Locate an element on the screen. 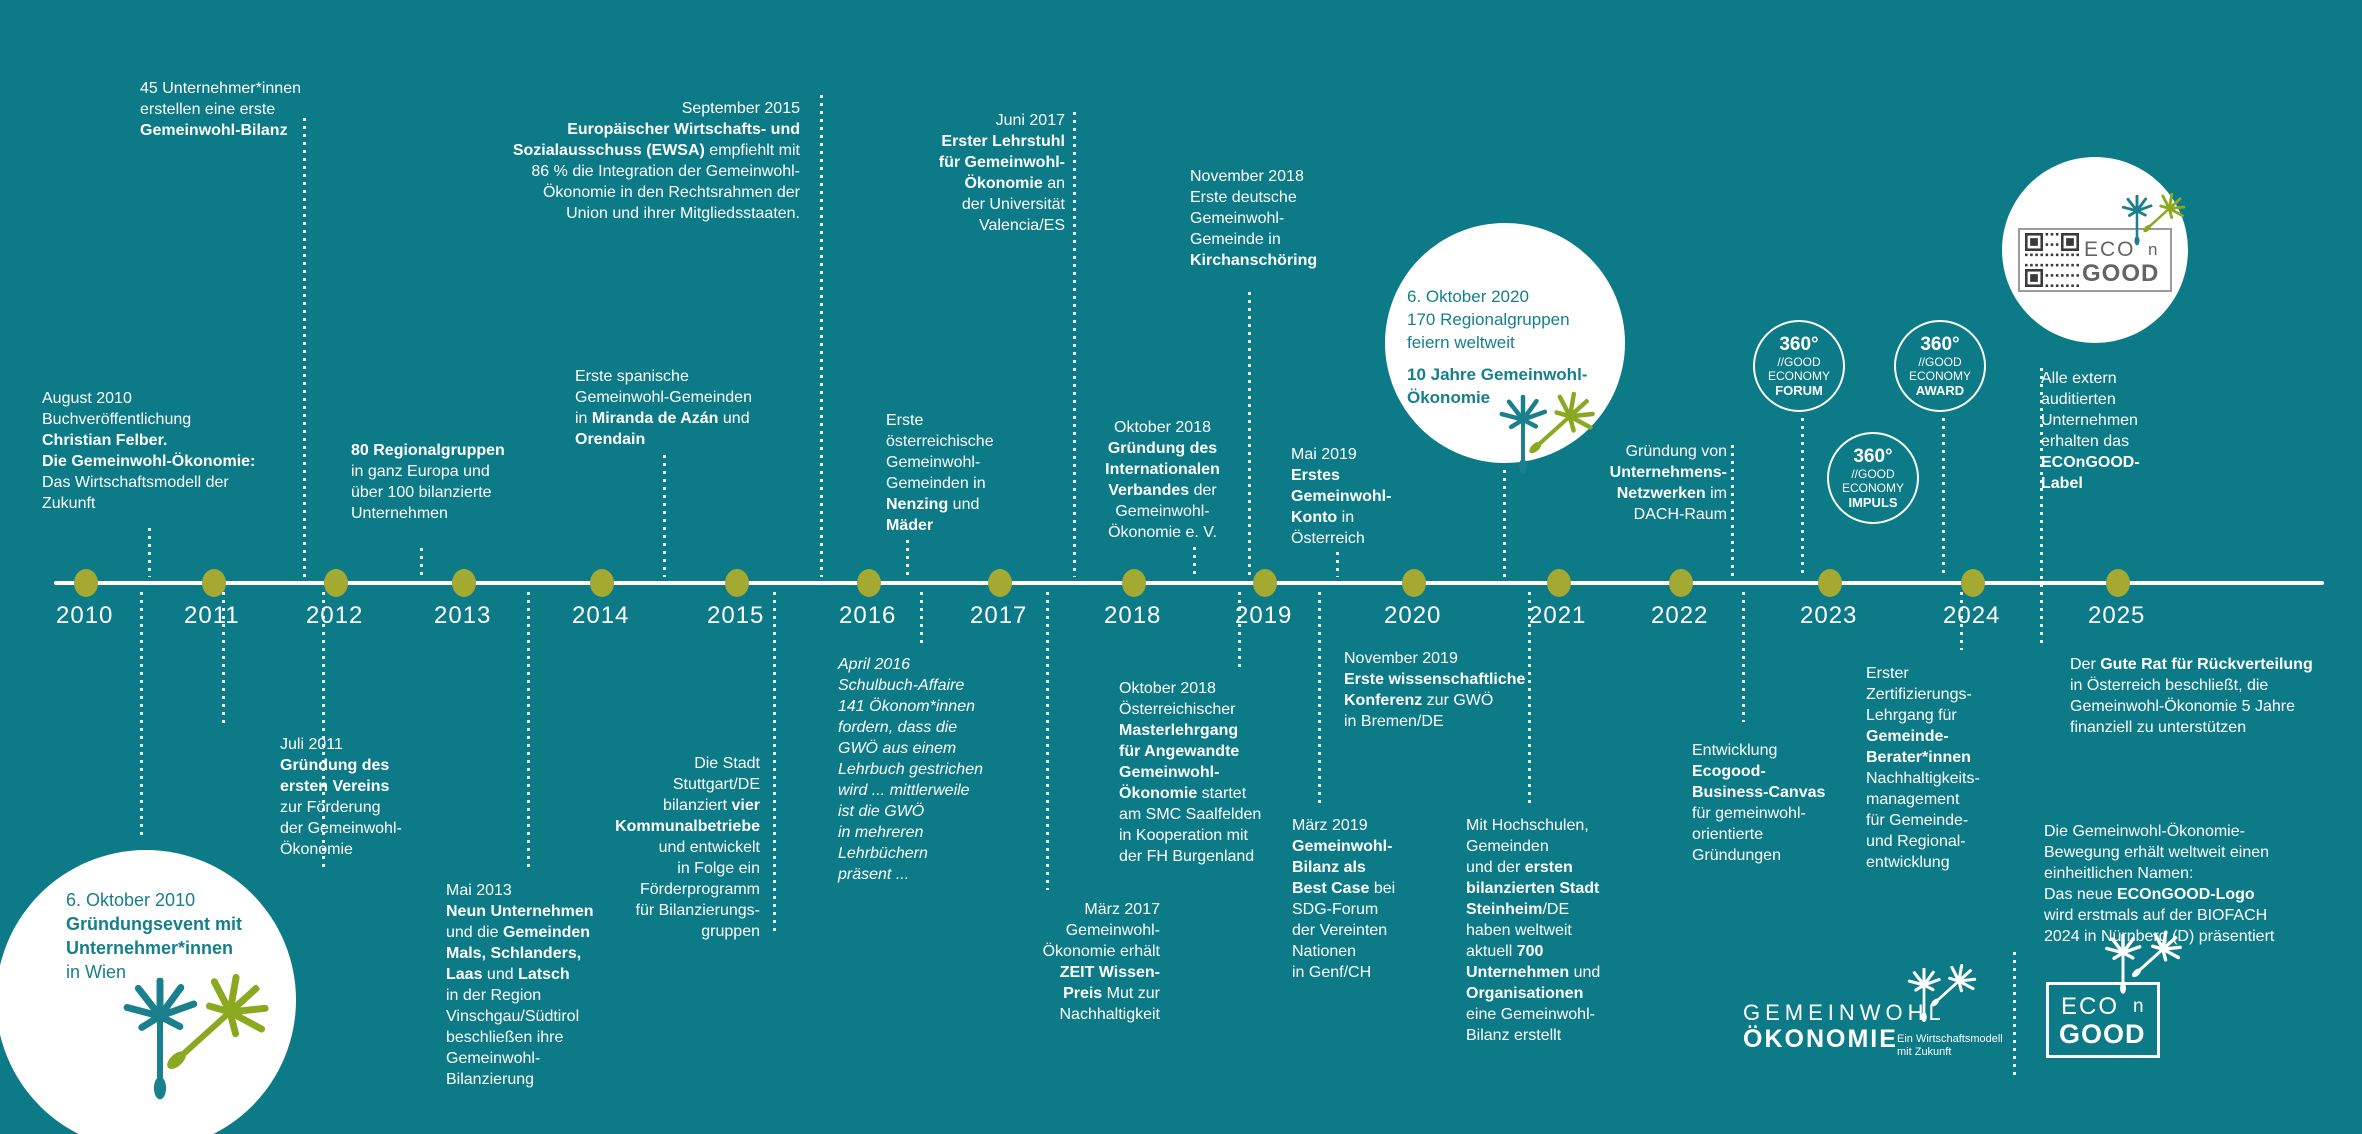  timeline-dot-2020 is located at coordinates (1414, 583).